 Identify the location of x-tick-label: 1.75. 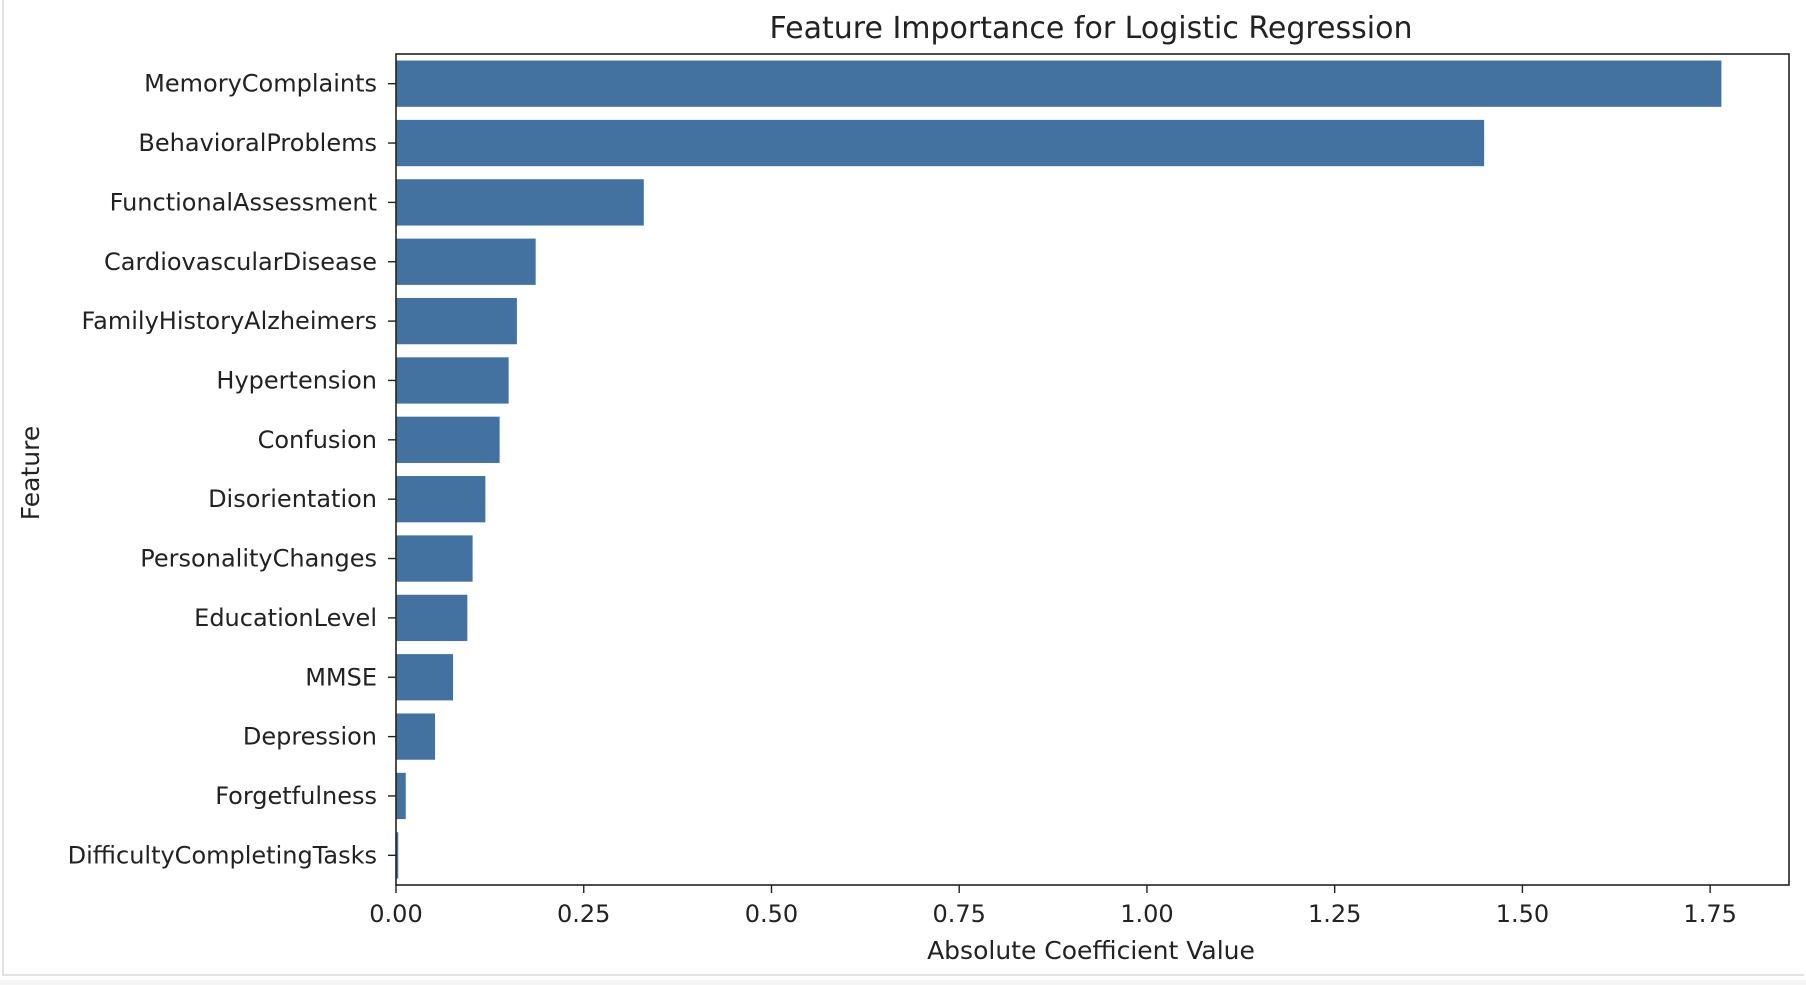
(1709, 914).